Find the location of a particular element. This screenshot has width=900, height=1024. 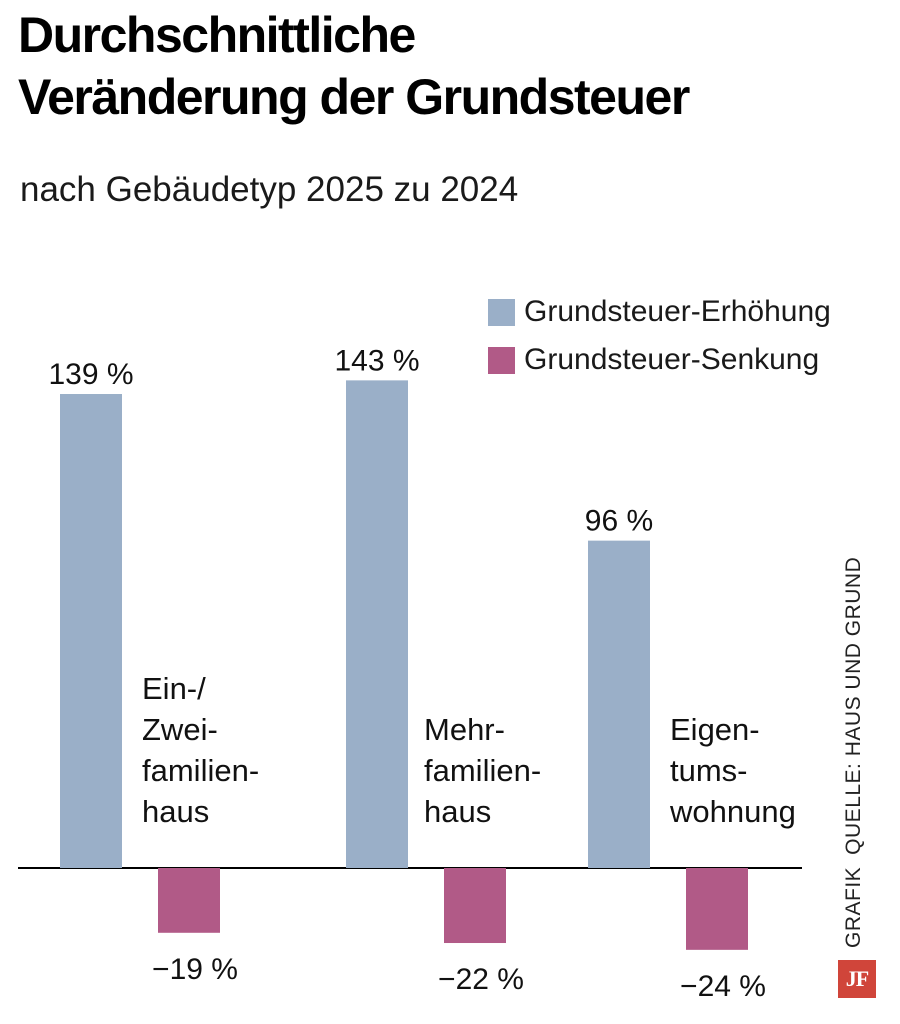

chart-legend: Grundsteuer-Erhöhung Grundsteuer-Senkung is located at coordinates (659, 336).